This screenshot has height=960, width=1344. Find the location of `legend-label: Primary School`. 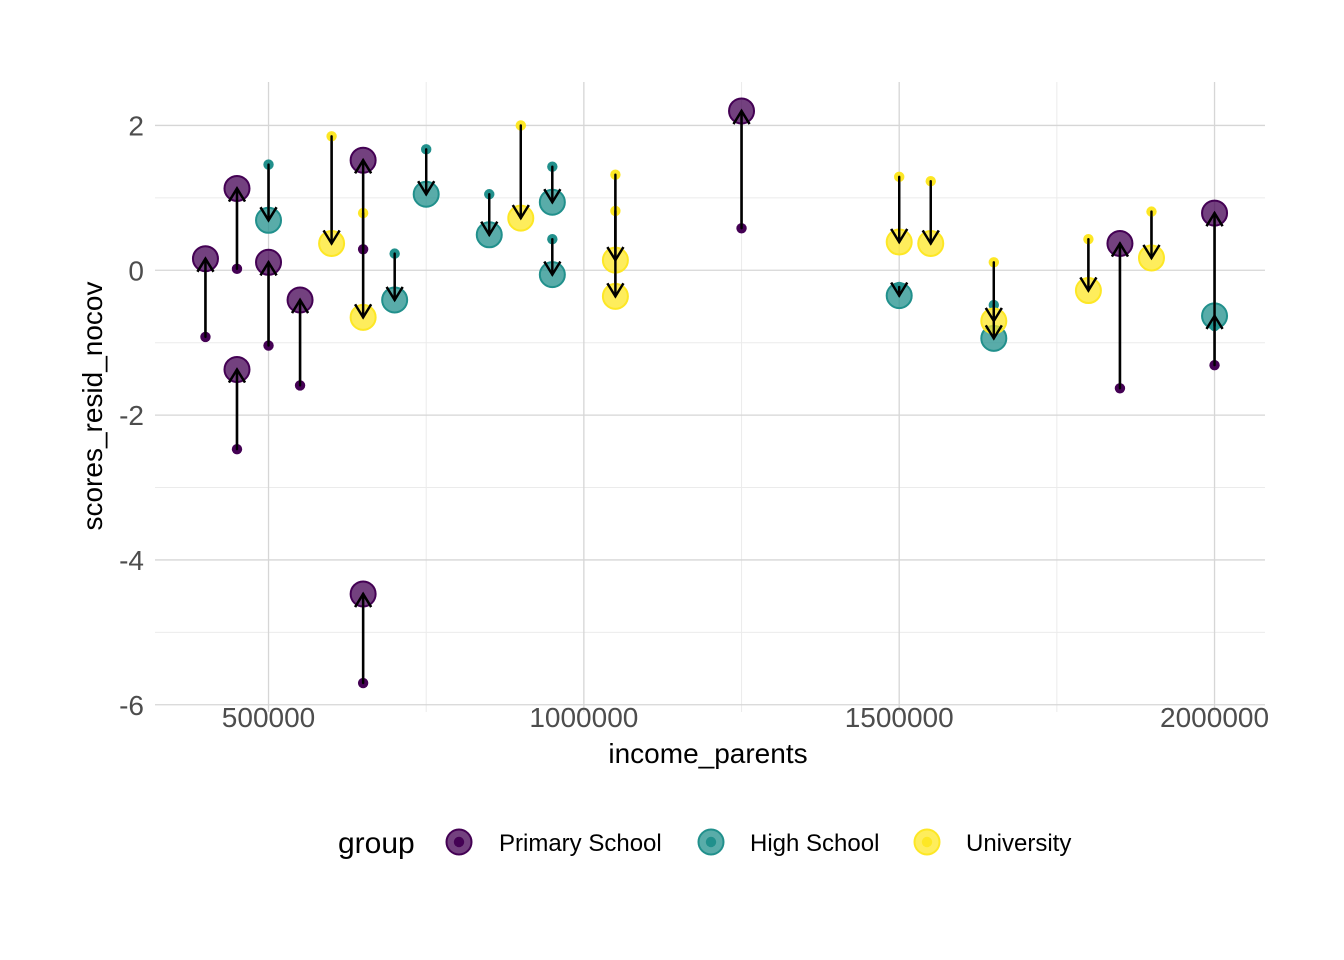

legend-label: Primary School is located at coordinates (580, 843).